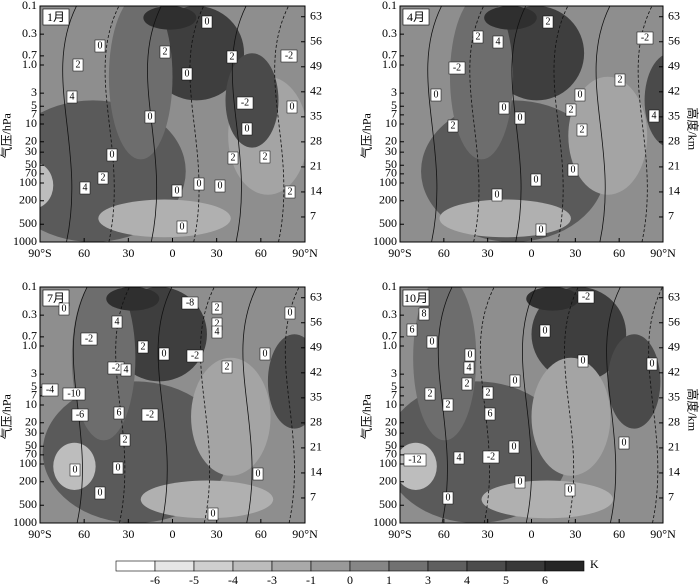 This screenshot has height=584, width=700. Describe the element at coordinates (29, 345) in the screenshot. I see `y-tick-label: 1.0` at that location.